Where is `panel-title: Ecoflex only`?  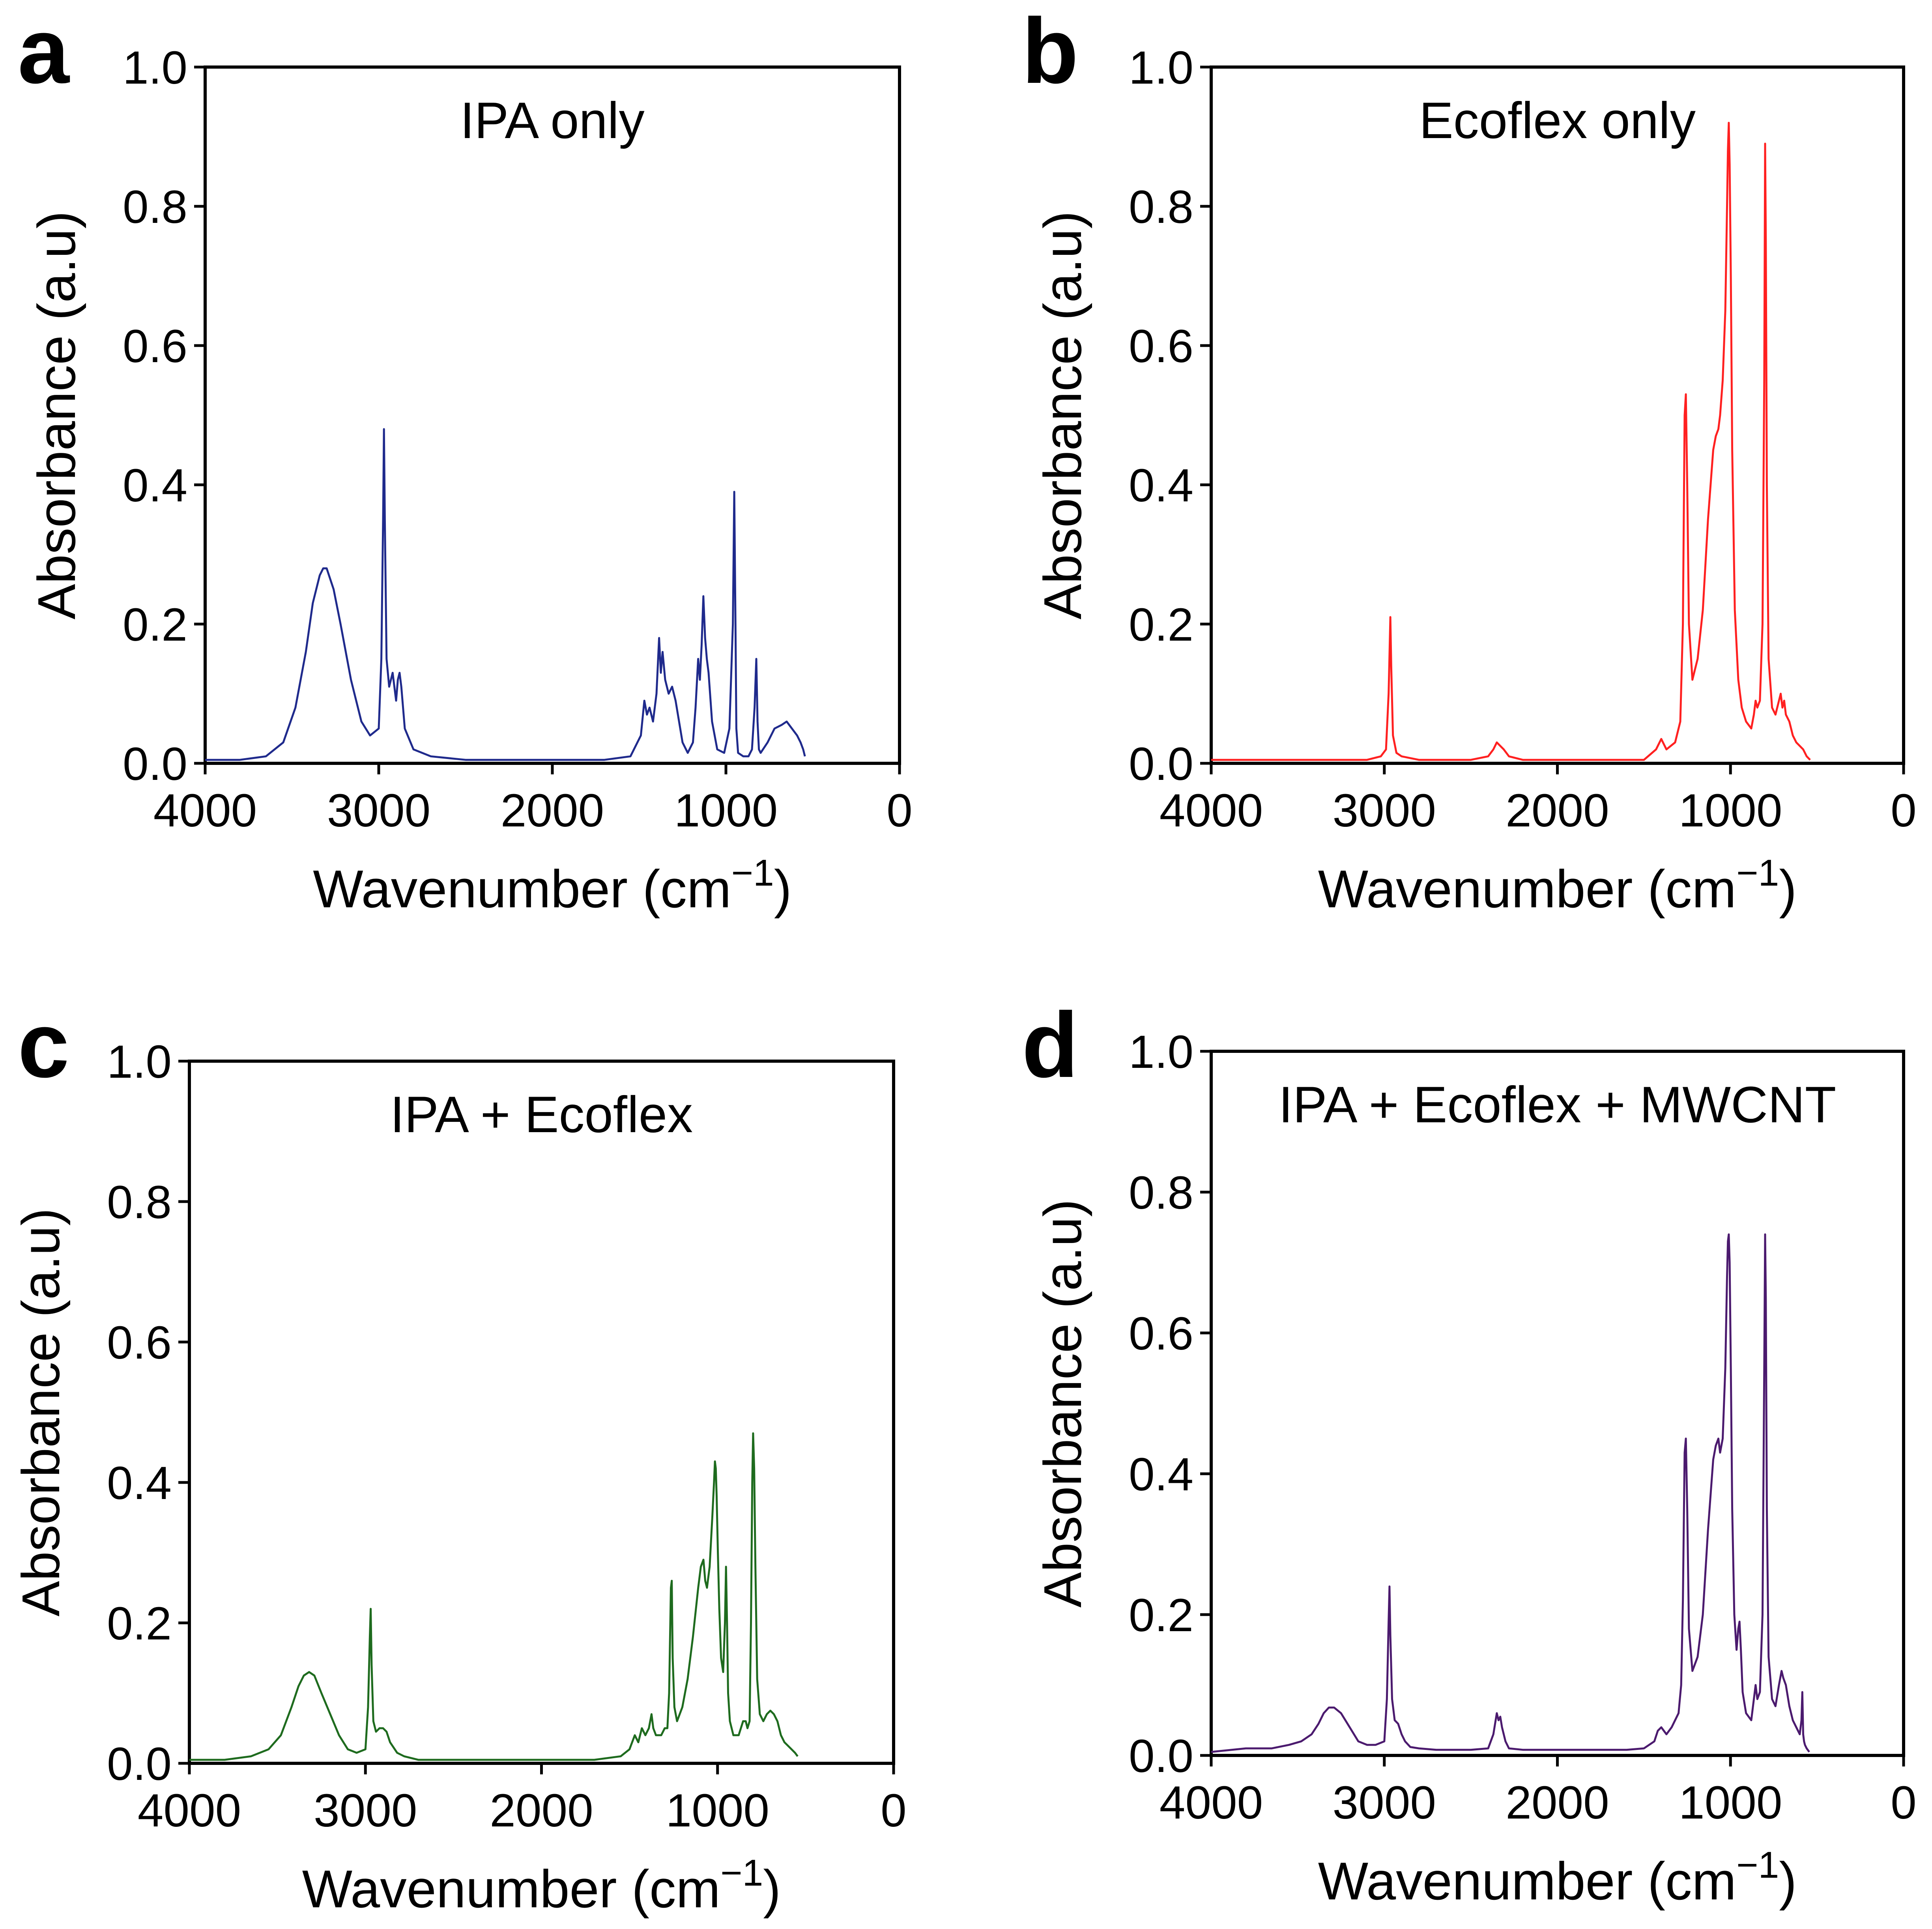
panel-title: Ecoflex only is located at coordinates (1558, 120).